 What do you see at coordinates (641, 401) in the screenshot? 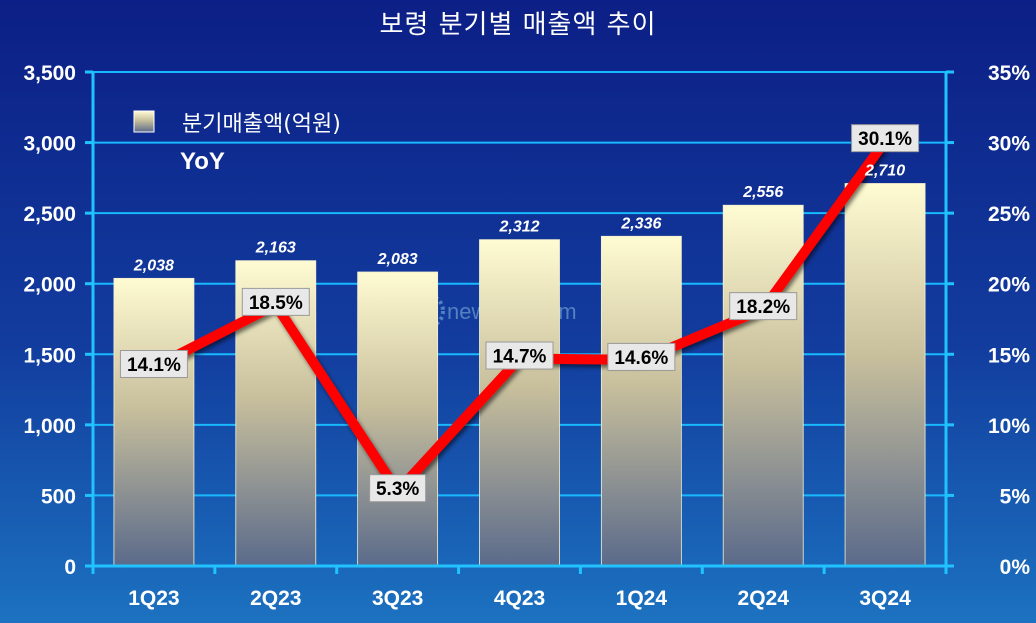
I see `bar-1Q24` at bounding box center [641, 401].